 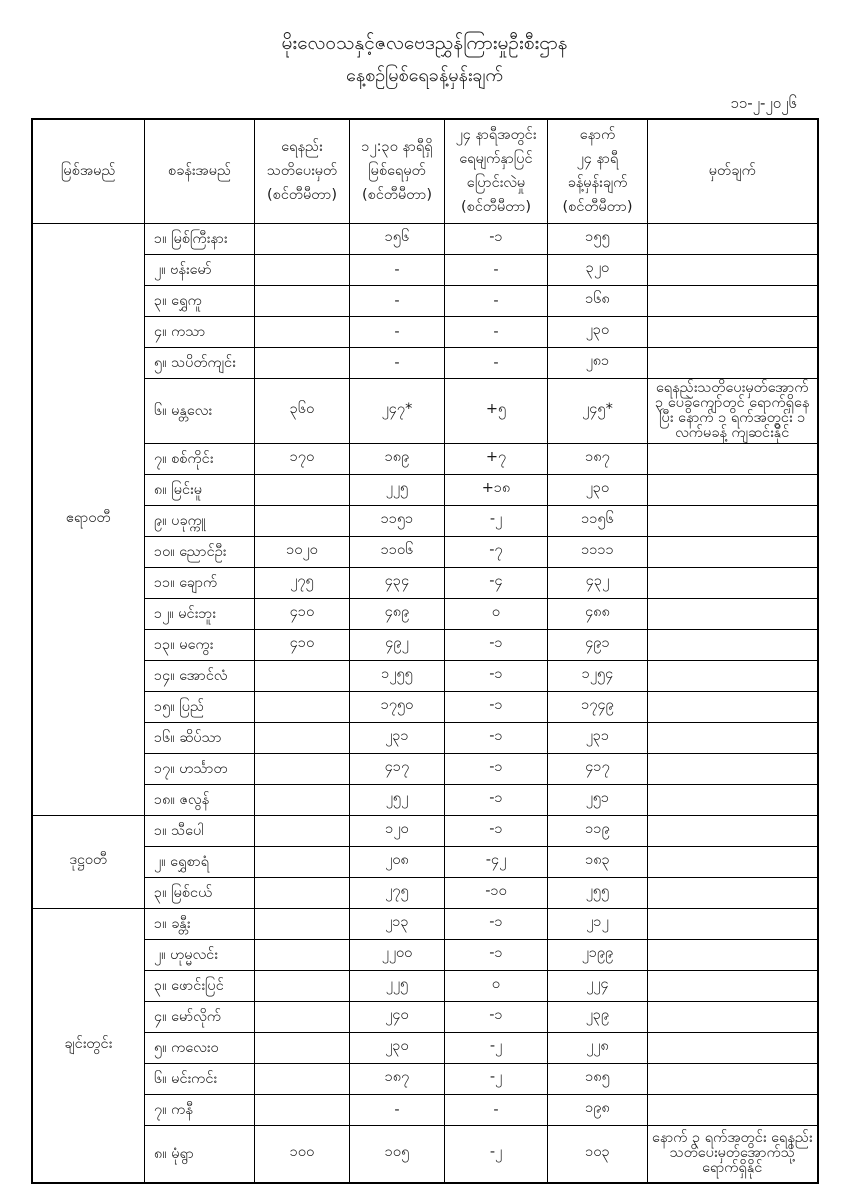 I want to click on forecast-24h-value: ၂၃၁, so click(x=597, y=737).